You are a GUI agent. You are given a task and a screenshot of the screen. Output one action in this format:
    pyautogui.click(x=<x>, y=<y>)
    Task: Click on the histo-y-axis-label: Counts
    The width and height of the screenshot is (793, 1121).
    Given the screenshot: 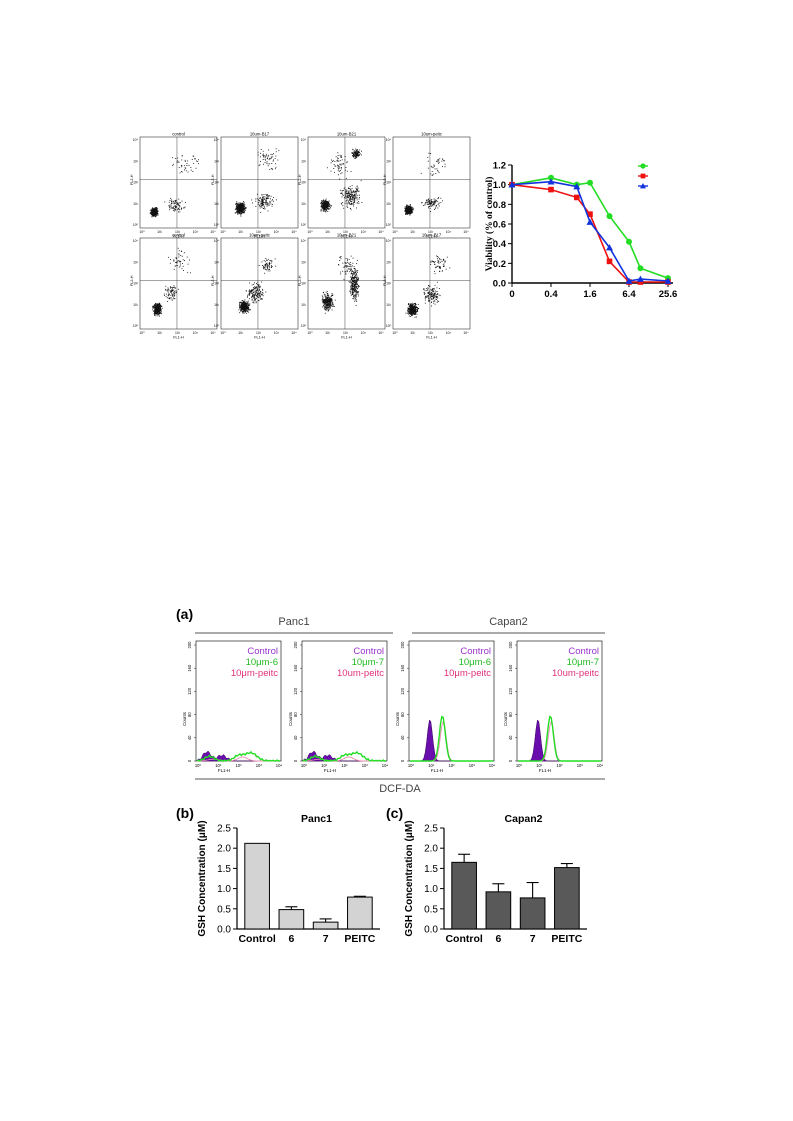 What is the action you would take?
    pyautogui.click(x=184, y=718)
    